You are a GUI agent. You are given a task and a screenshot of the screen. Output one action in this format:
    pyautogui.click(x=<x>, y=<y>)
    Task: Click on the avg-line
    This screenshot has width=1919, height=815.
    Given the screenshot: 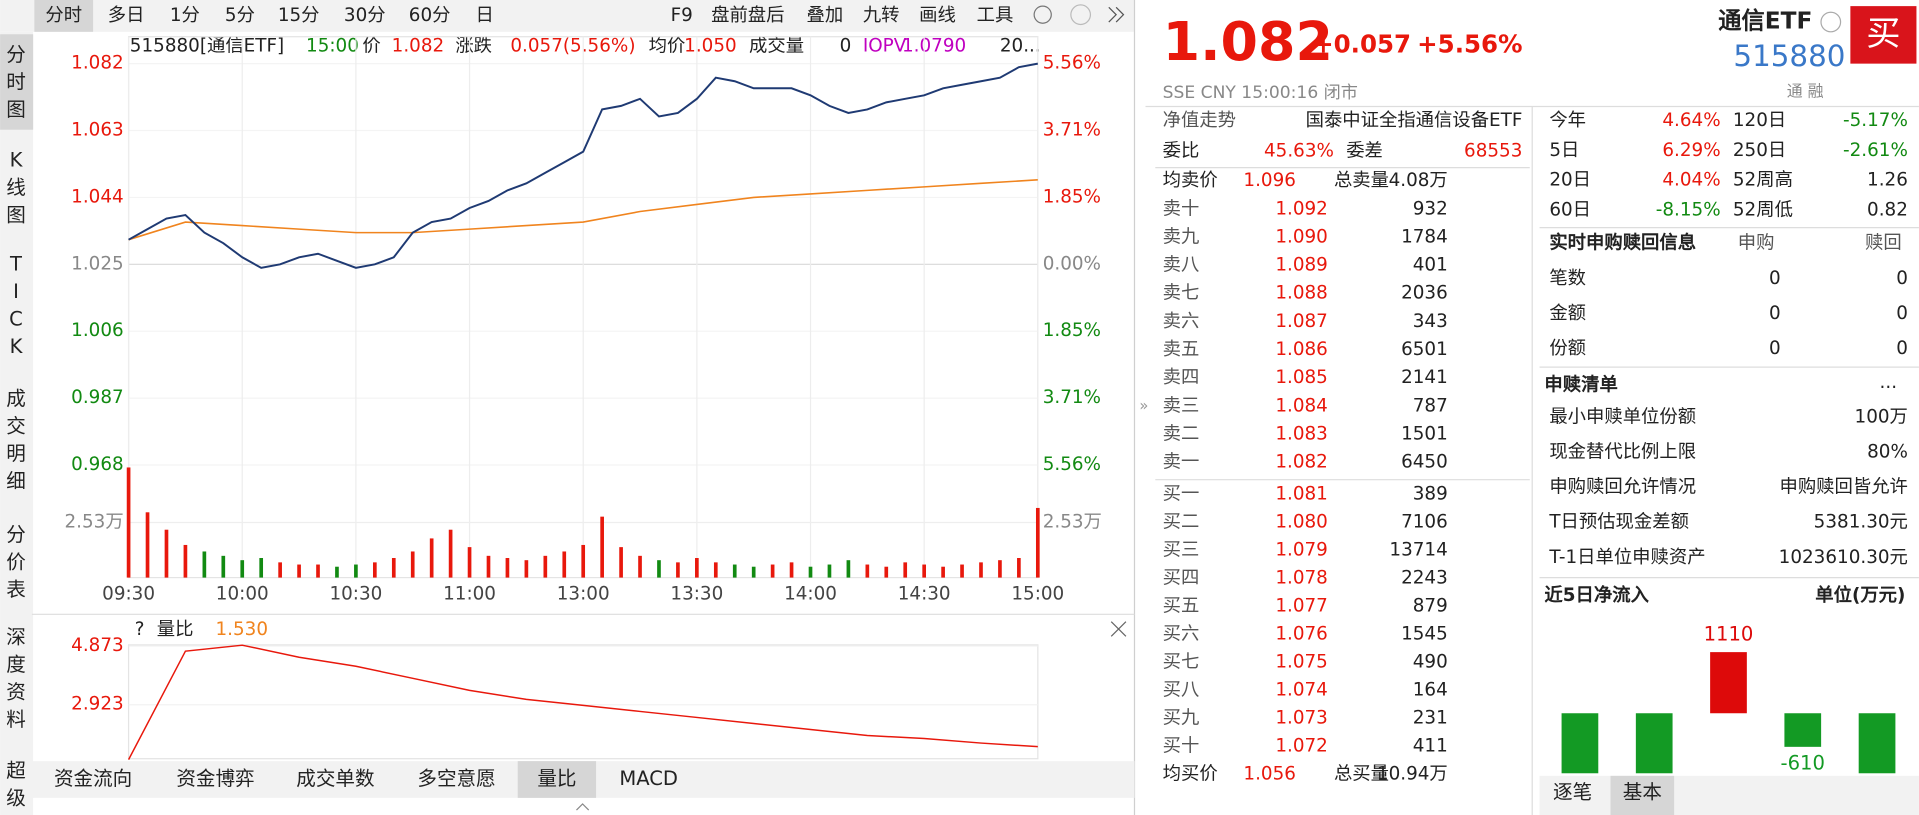 What is the action you would take?
    pyautogui.click(x=583, y=210)
    